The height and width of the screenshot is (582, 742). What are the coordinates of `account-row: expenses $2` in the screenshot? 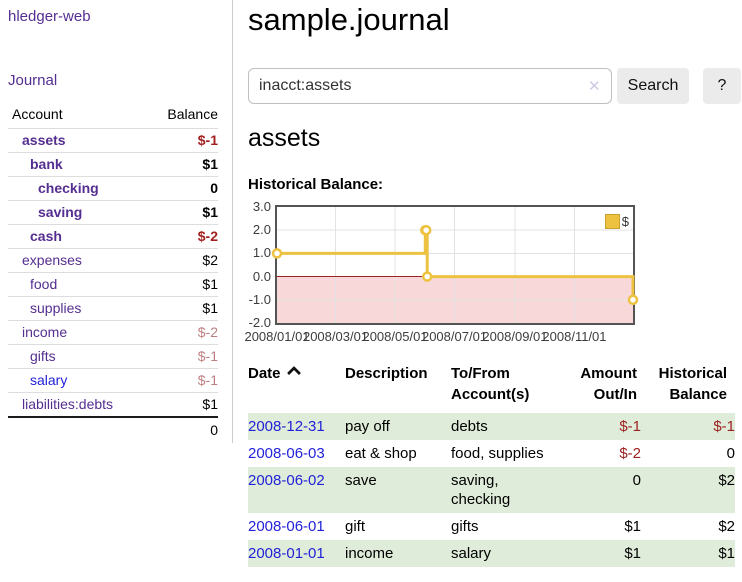 It's located at (113, 260).